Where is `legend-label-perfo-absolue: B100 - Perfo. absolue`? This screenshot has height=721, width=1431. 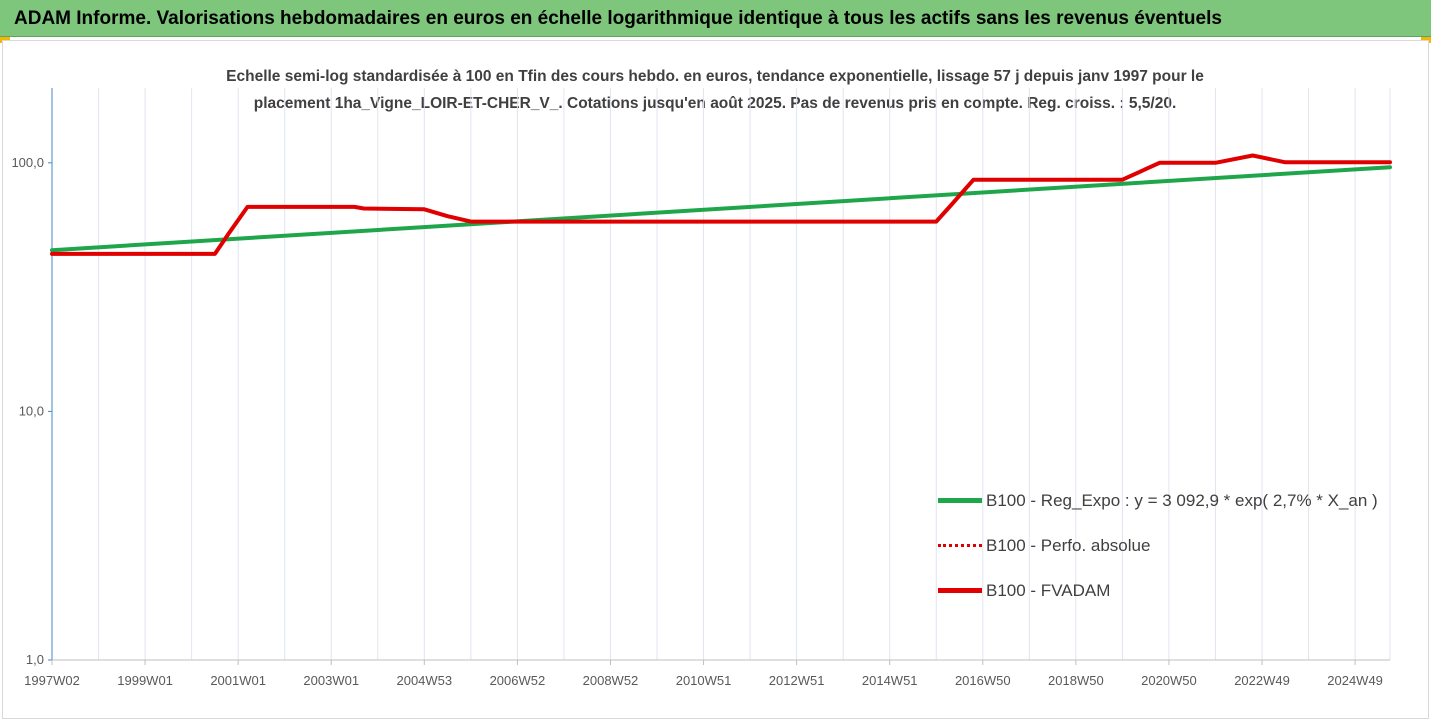
legend-label-perfo-absolue: B100 - Perfo. absolue is located at coordinates (1068, 545).